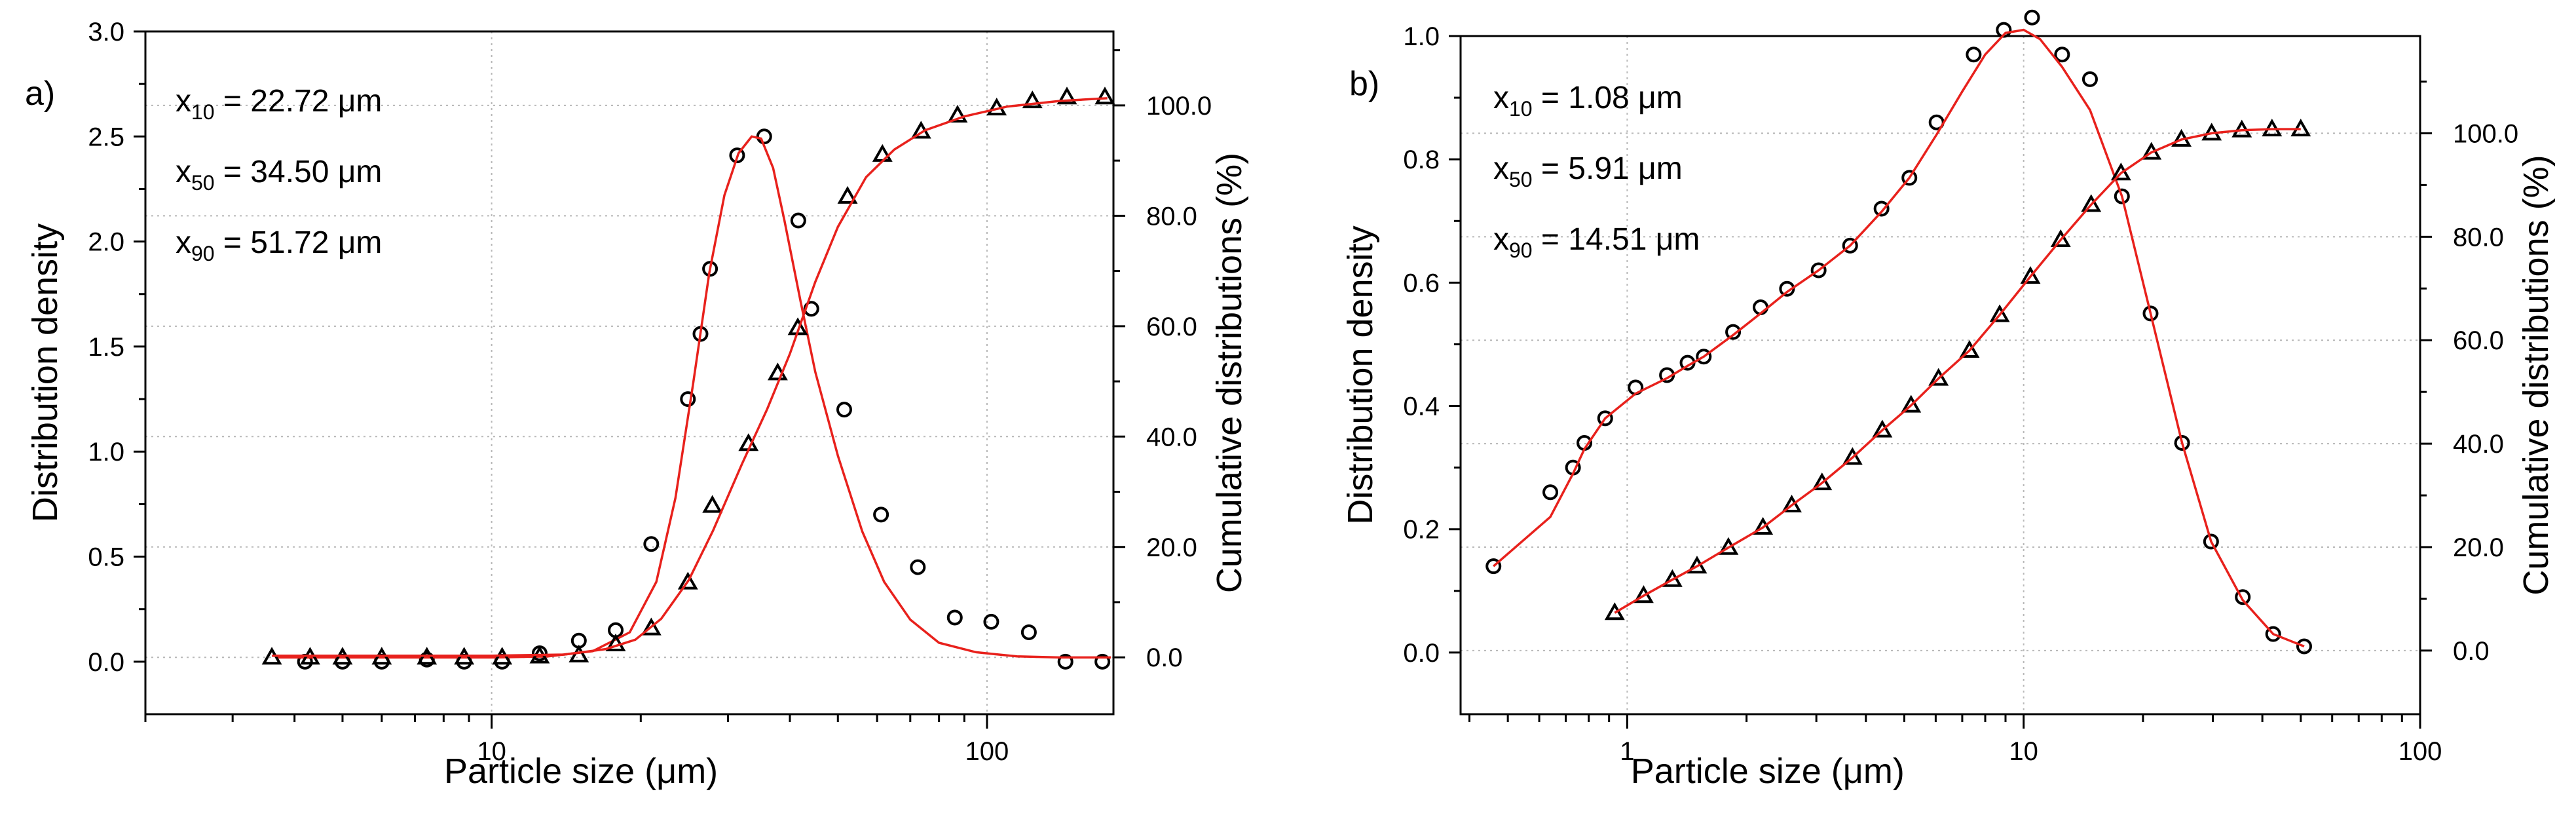  I want to click on y-tick-label: 3.0, so click(106, 32).